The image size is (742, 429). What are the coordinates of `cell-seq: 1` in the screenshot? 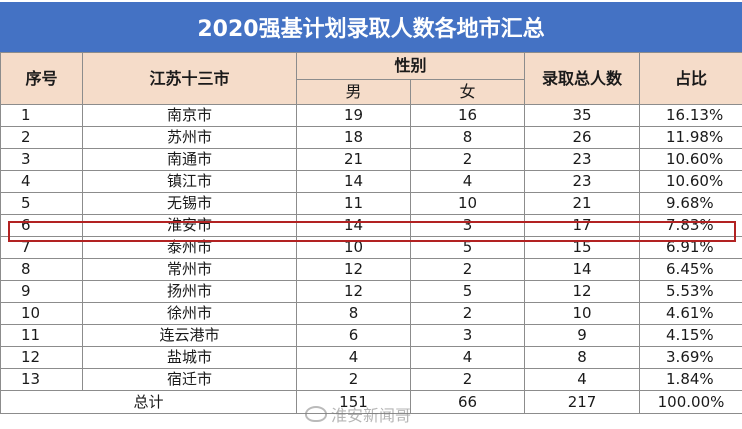 It's located at (41, 115).